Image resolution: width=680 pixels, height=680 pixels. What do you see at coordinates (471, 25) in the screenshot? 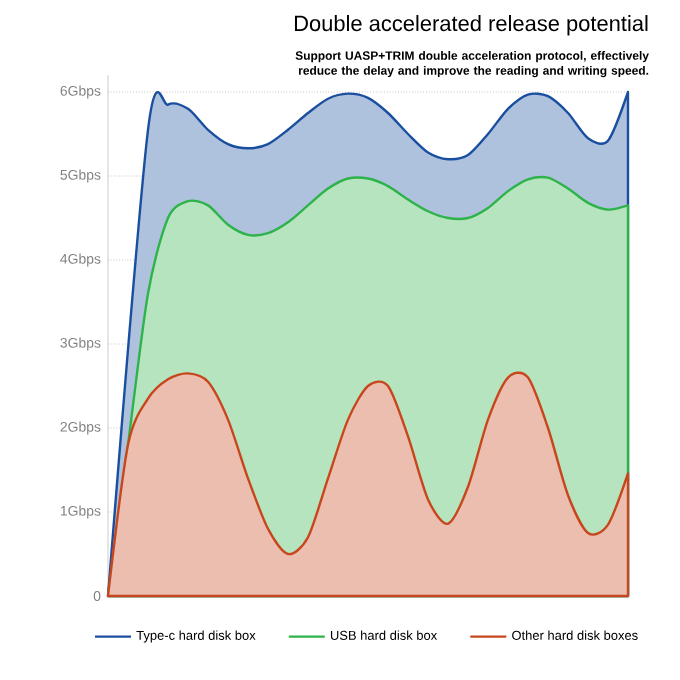
I see `chart-title: Double accelerated release potential` at bounding box center [471, 25].